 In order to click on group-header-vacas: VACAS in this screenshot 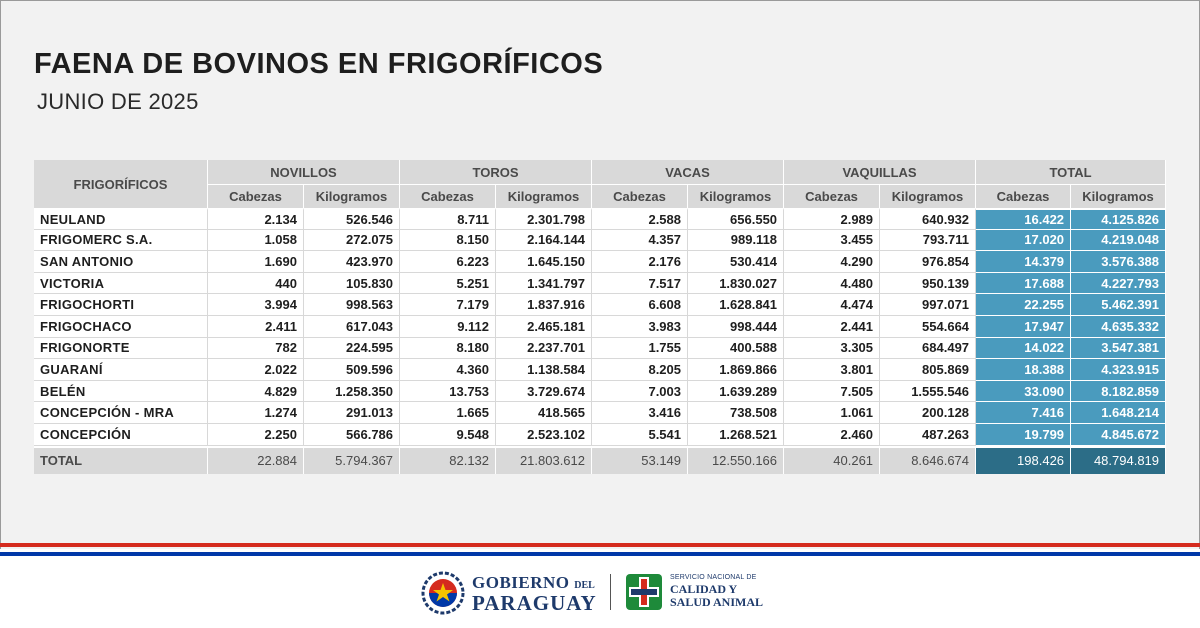, I will do `click(688, 172)`.